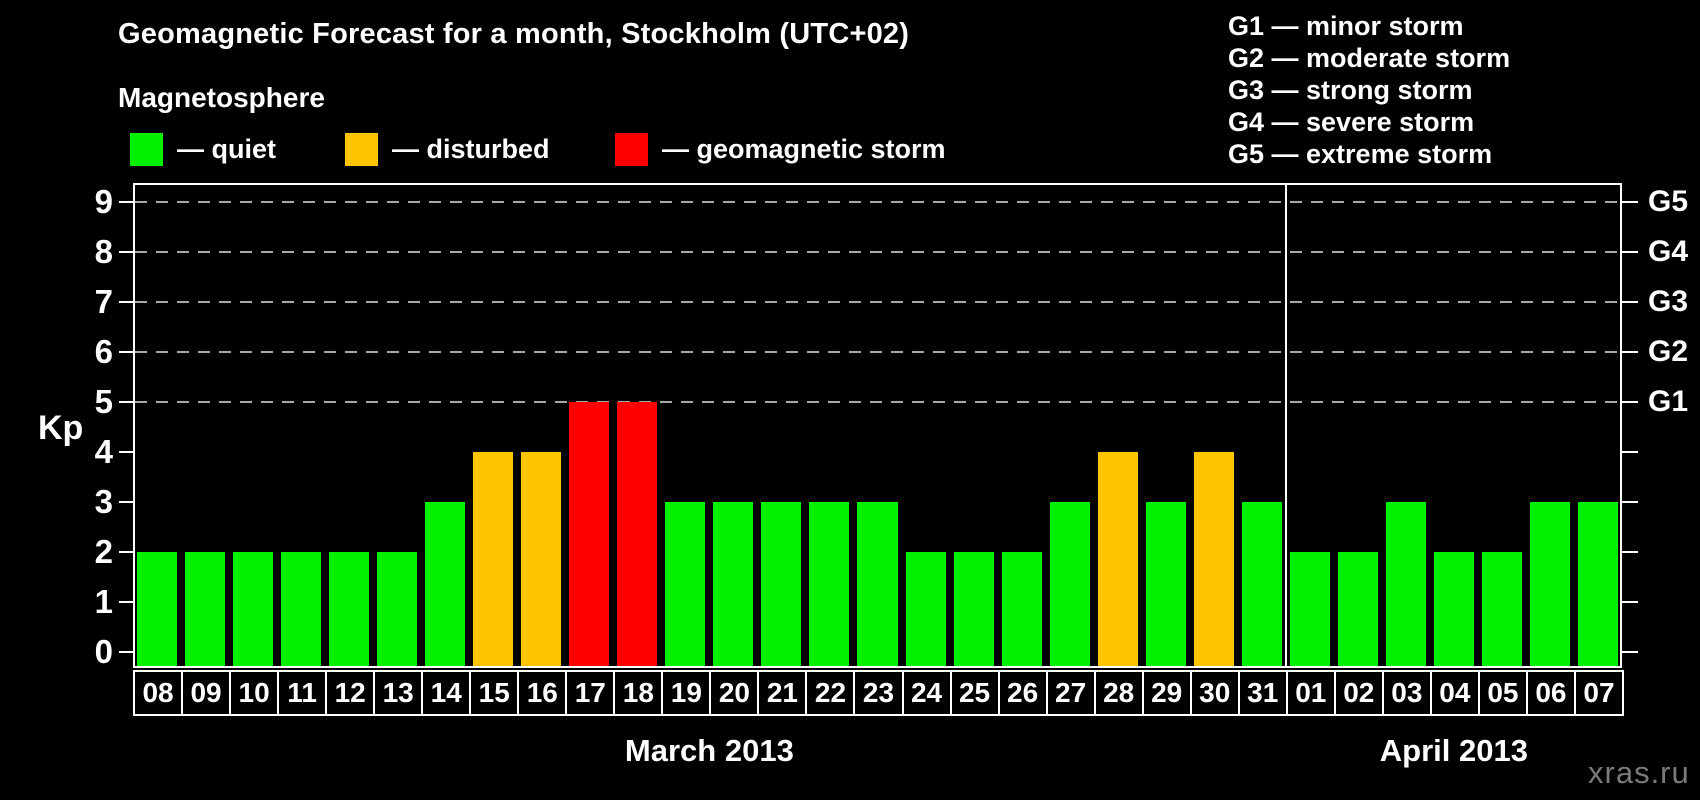  Describe the element at coordinates (1668, 401) in the screenshot. I see `g-axis-label-g1: G1` at that location.